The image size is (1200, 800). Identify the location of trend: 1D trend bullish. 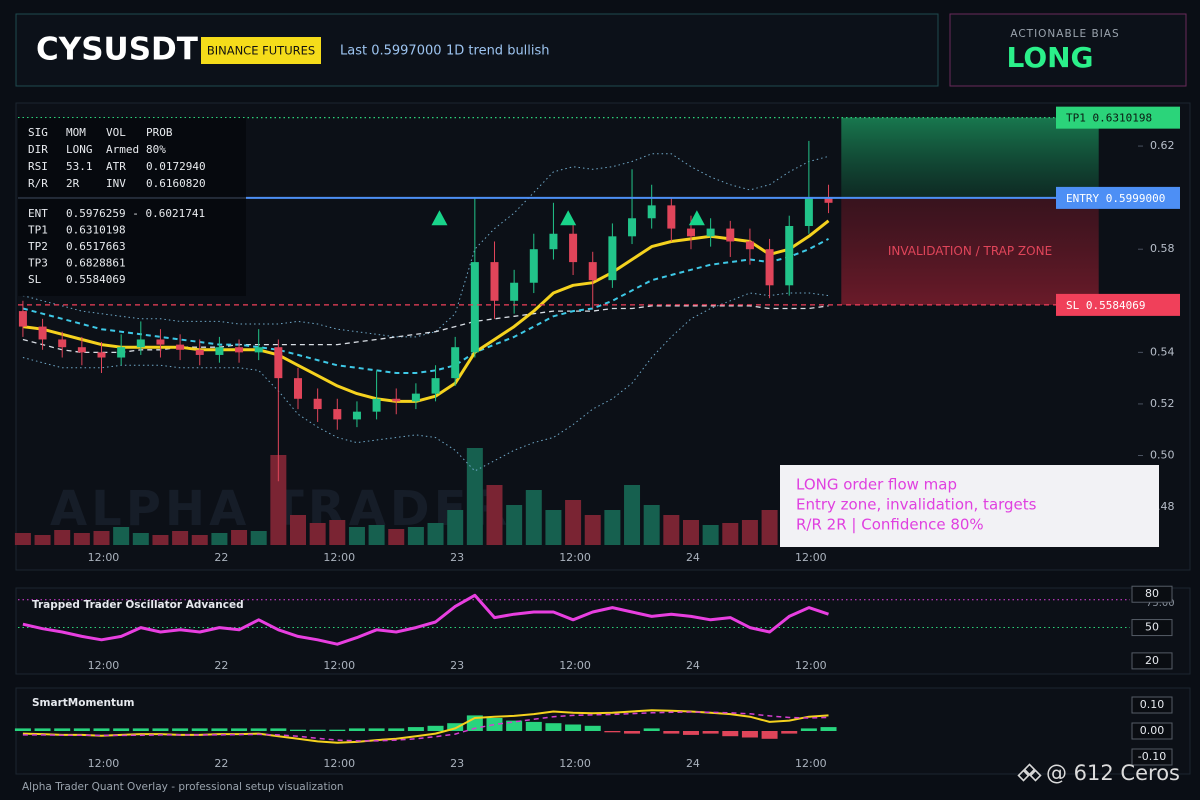
(498, 51).